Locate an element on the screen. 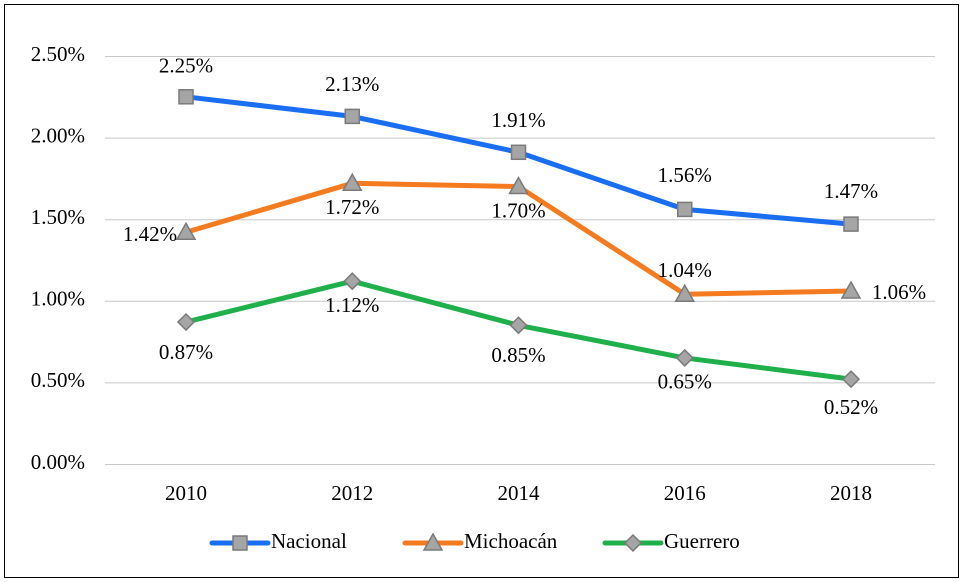  data-label: 0.87% is located at coordinates (186, 352).